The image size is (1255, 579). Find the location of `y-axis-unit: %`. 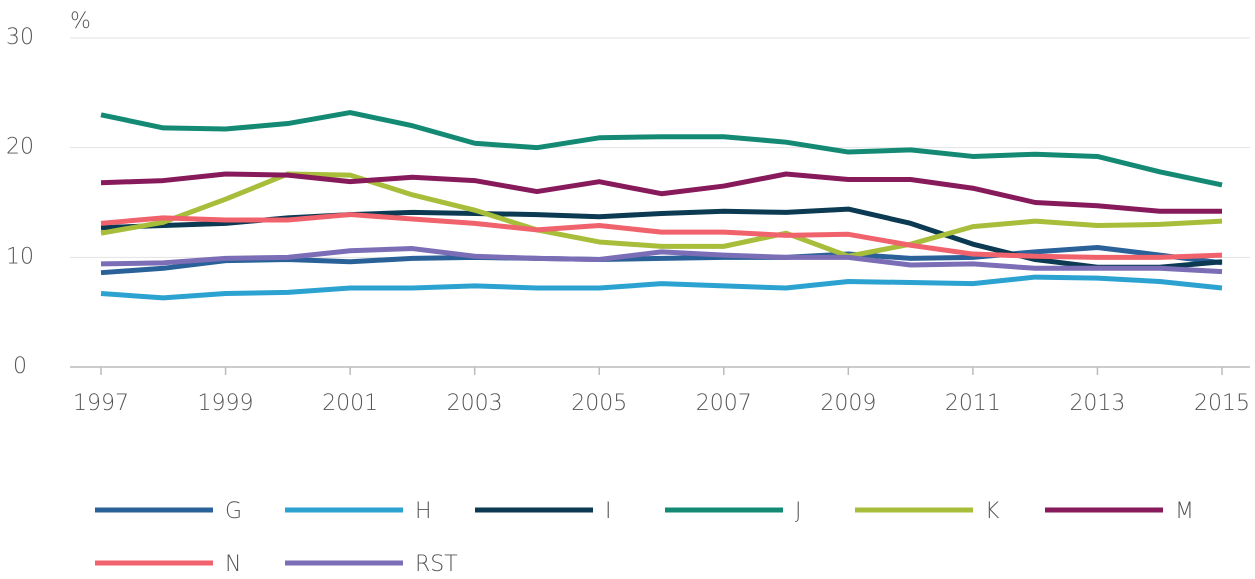

y-axis-unit: % is located at coordinates (80, 21).